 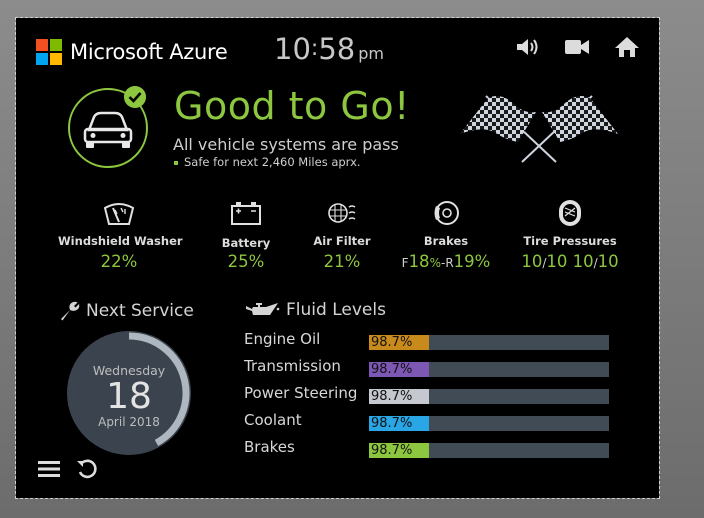 I want to click on service-month-year: April 2018, so click(x=129, y=422).